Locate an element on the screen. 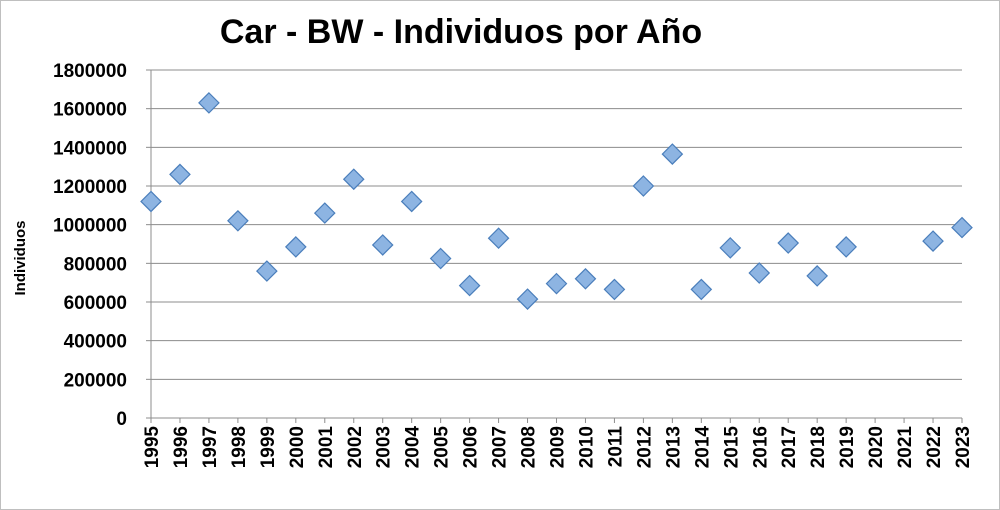  x-tick-label-2021: 2021 is located at coordinates (905, 447).